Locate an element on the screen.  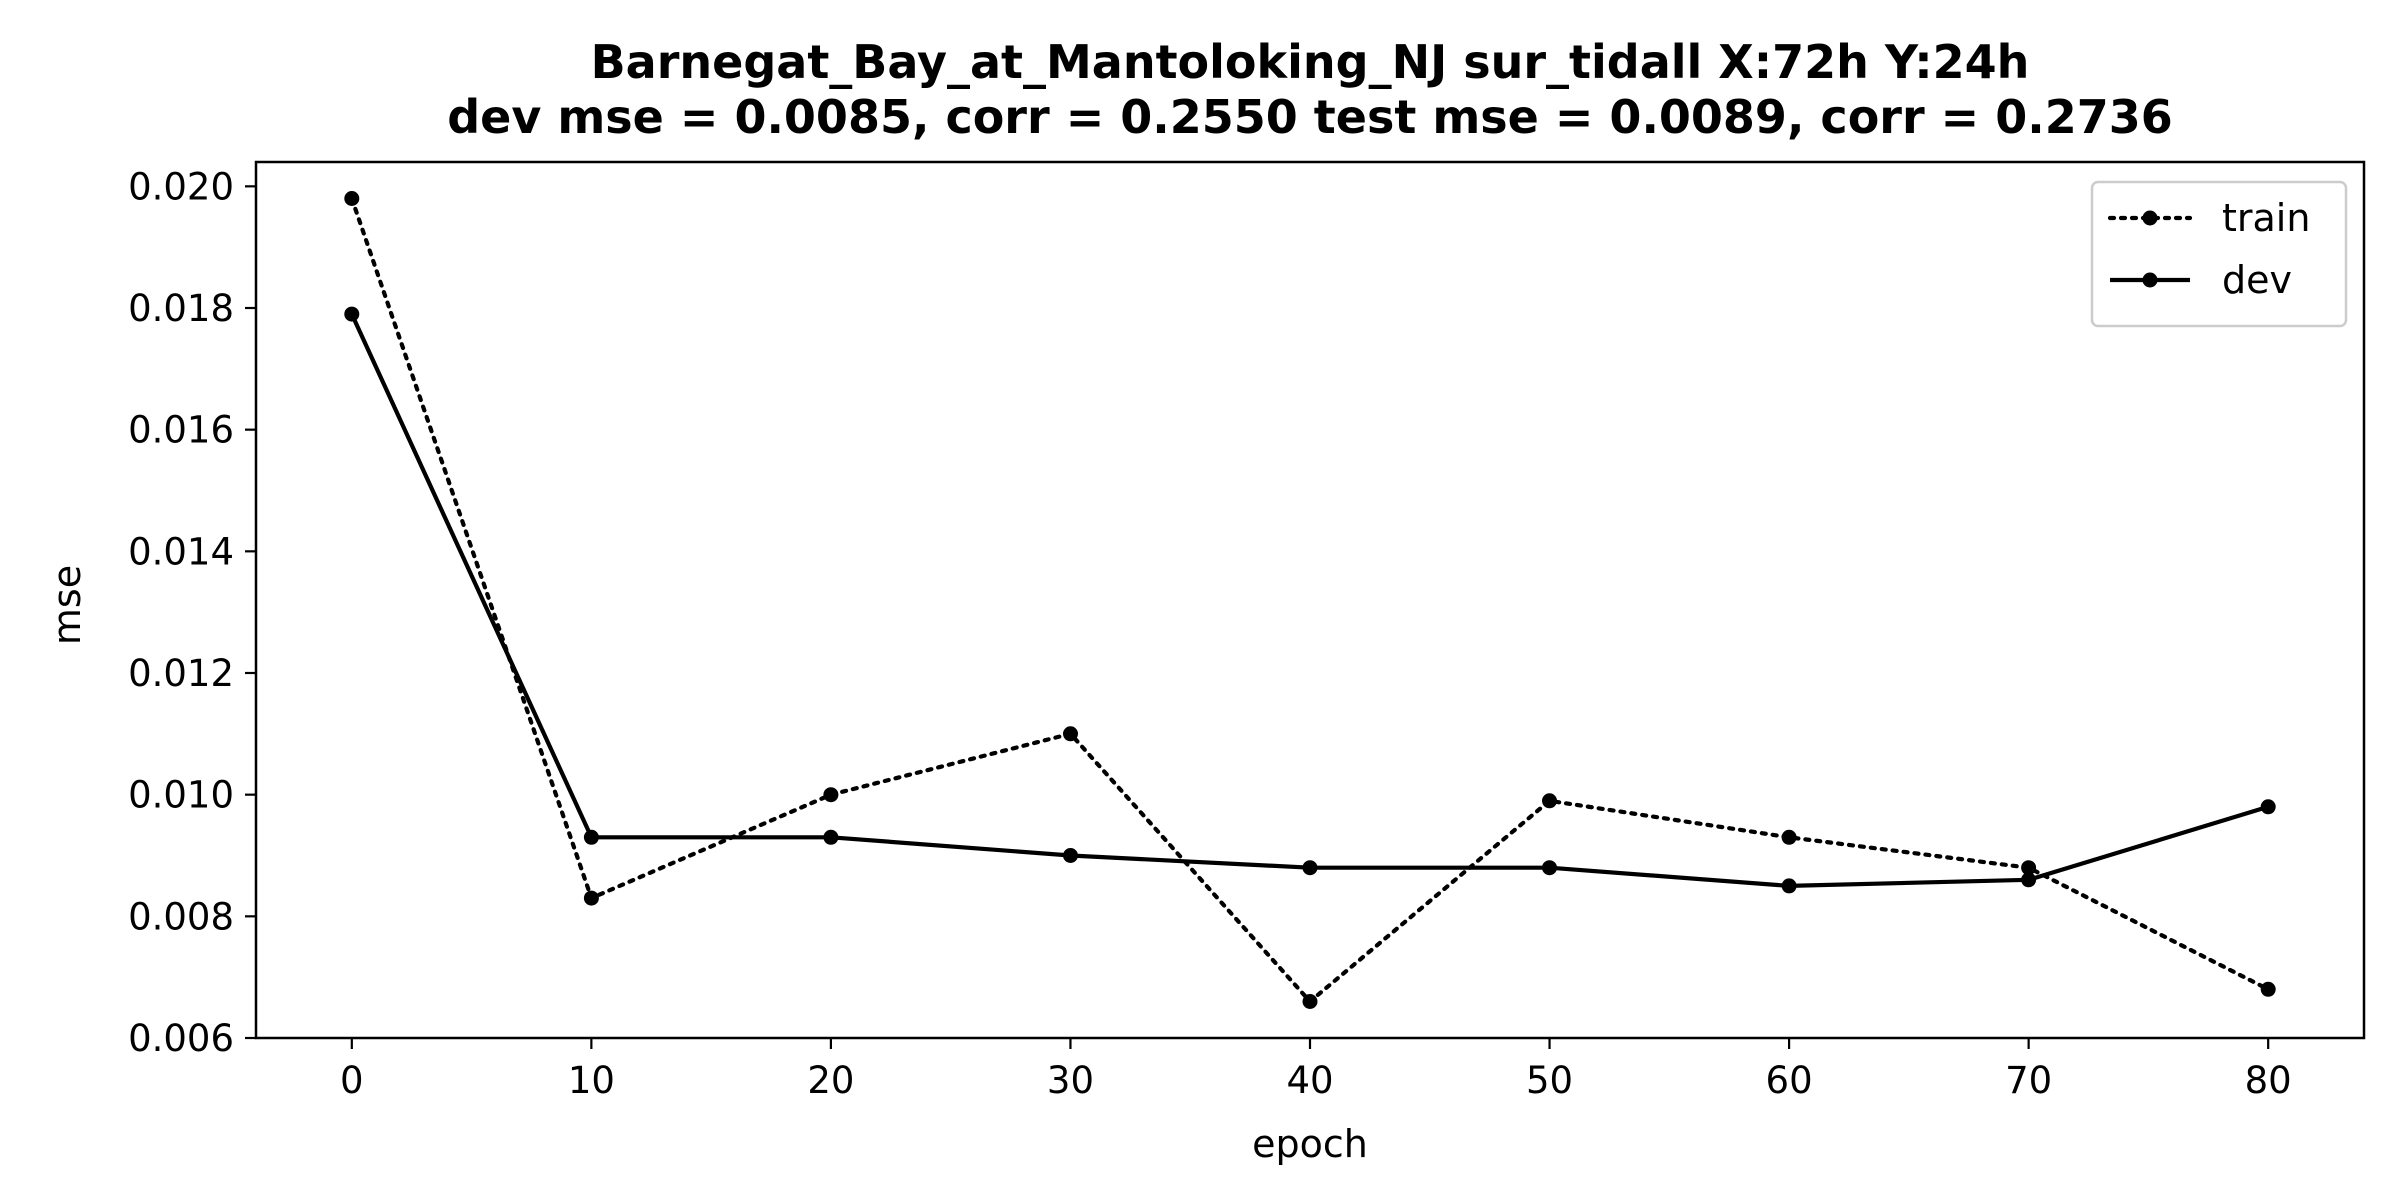
x-tick-label: 50 is located at coordinates (1549, 1080).